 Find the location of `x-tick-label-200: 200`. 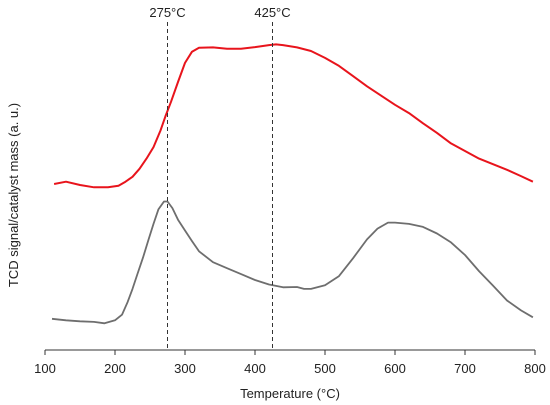

x-tick-label-200: 200 is located at coordinates (115, 368).